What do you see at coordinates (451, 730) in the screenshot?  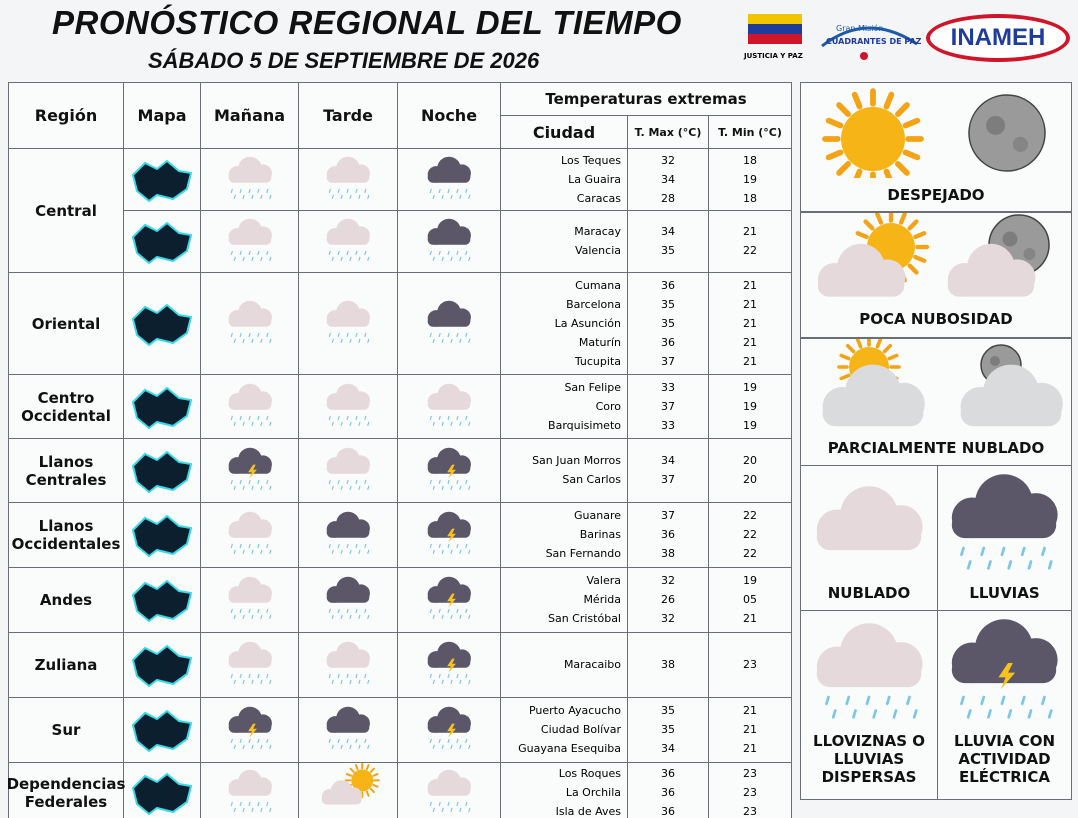 I see `bolt` at bounding box center [451, 730].